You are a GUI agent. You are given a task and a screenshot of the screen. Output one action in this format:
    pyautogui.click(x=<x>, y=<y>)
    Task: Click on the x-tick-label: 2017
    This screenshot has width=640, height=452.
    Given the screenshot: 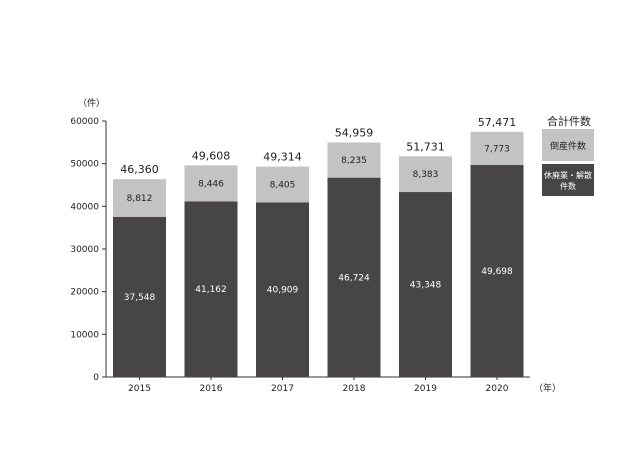 What is the action you would take?
    pyautogui.click(x=282, y=389)
    